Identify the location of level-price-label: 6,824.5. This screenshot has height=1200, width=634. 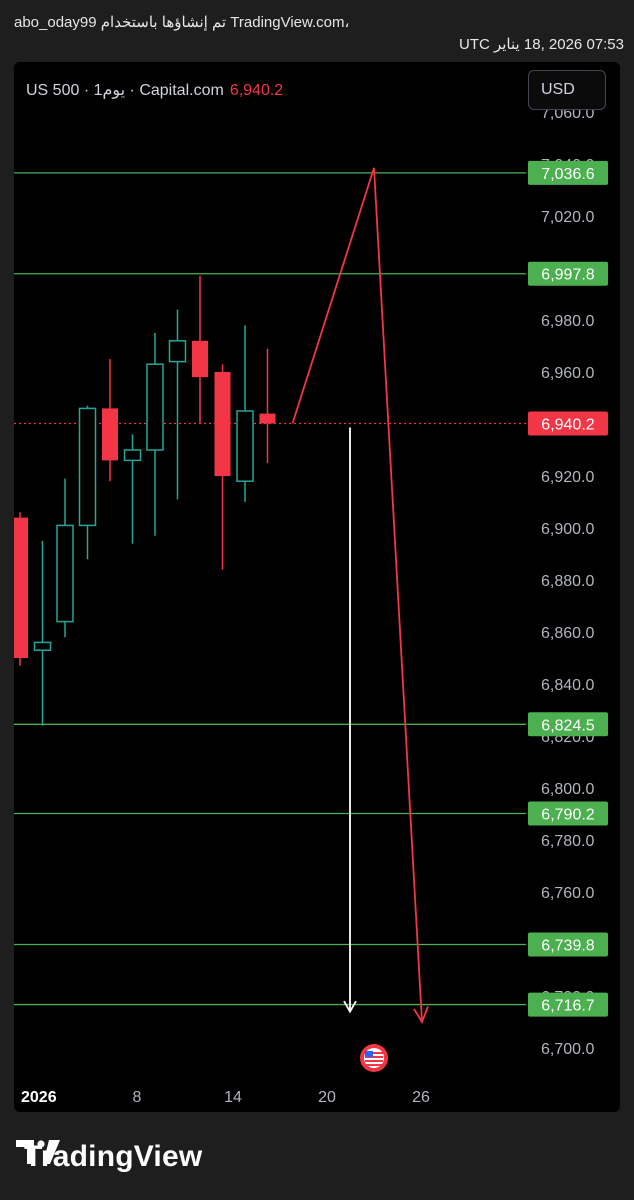
(567, 725).